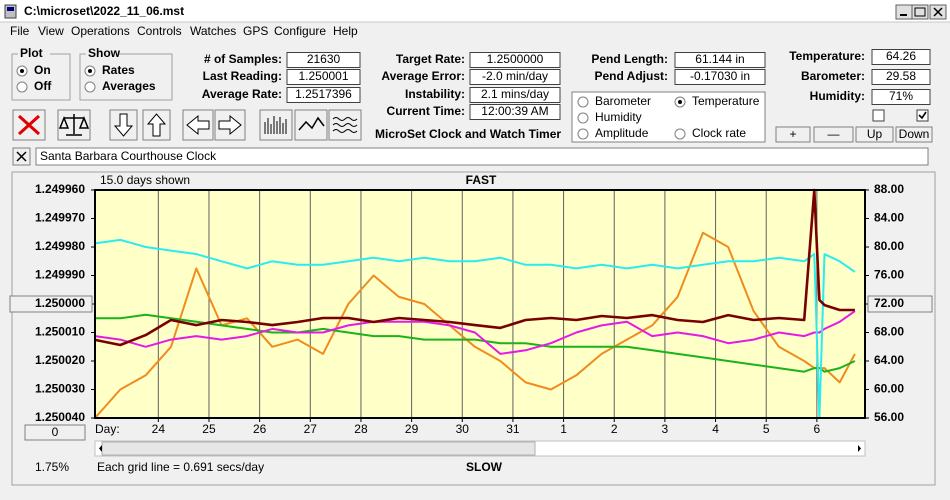  I want to click on x-tick-label: 25, so click(209, 429).